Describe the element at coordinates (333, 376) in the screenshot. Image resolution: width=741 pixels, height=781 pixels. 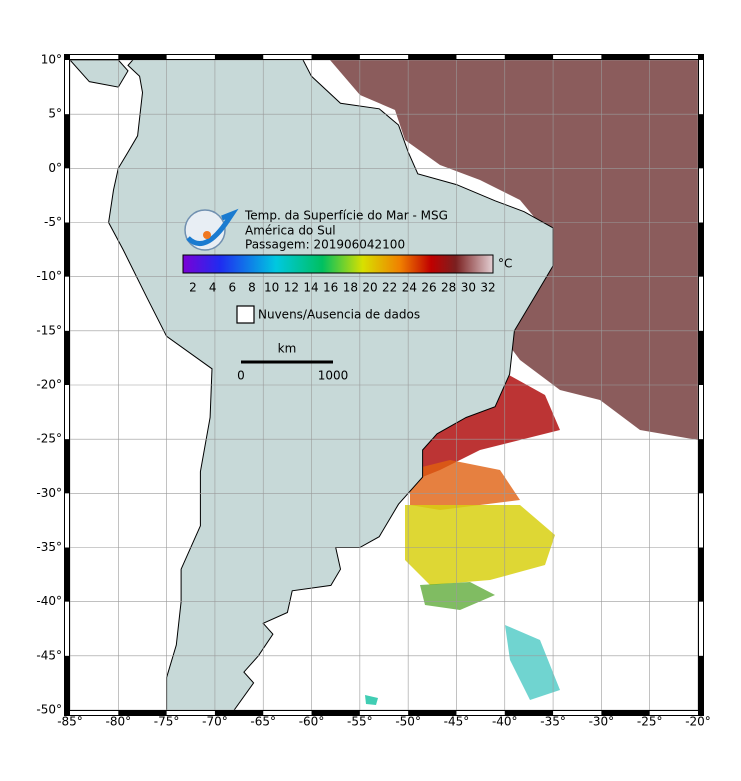
I see `scale-label: 1000` at that location.